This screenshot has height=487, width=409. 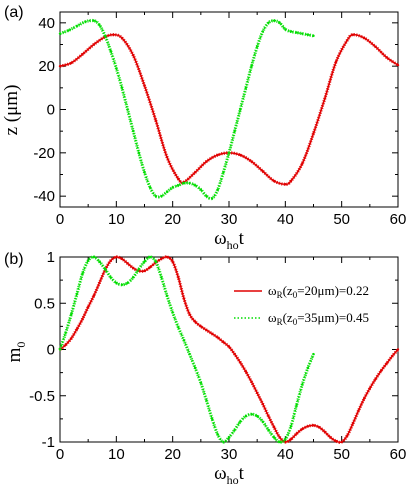 What do you see at coordinates (60, 219) in the screenshot?
I see `panel-a-xtick-label: 0` at bounding box center [60, 219].